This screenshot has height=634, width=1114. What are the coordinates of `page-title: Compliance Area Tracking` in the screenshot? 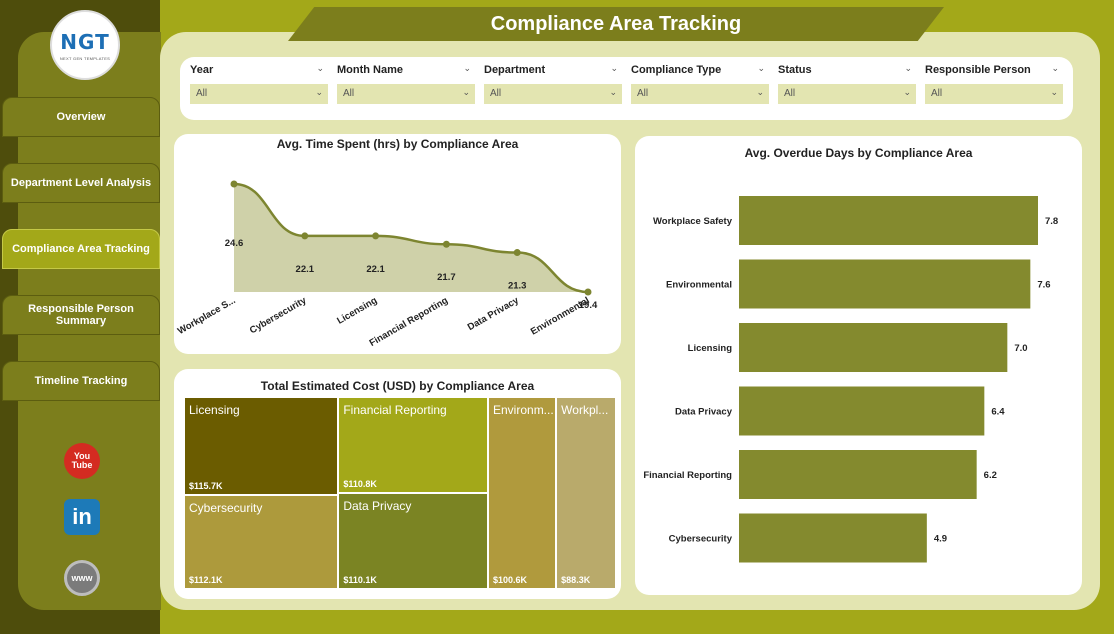 It's located at (616, 23).